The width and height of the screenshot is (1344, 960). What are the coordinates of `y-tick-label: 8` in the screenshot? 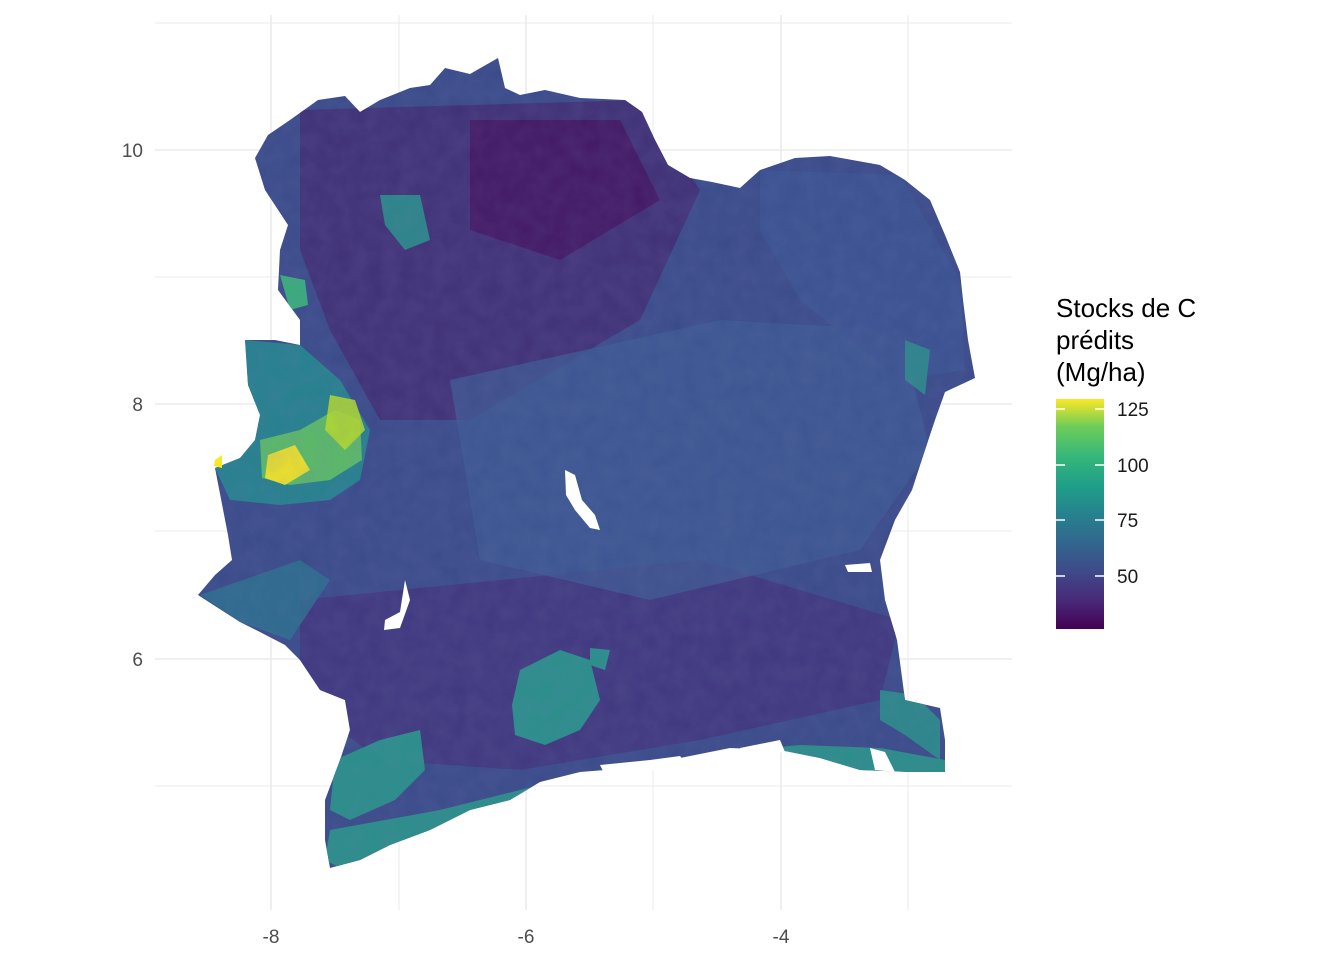 It's located at (137, 405).